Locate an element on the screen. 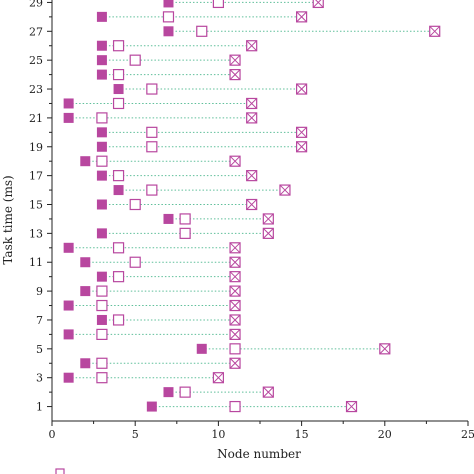 The width and height of the screenshot is (474, 474). x-axis: 0 5 10 15 20 25 is located at coordinates (261, 430).